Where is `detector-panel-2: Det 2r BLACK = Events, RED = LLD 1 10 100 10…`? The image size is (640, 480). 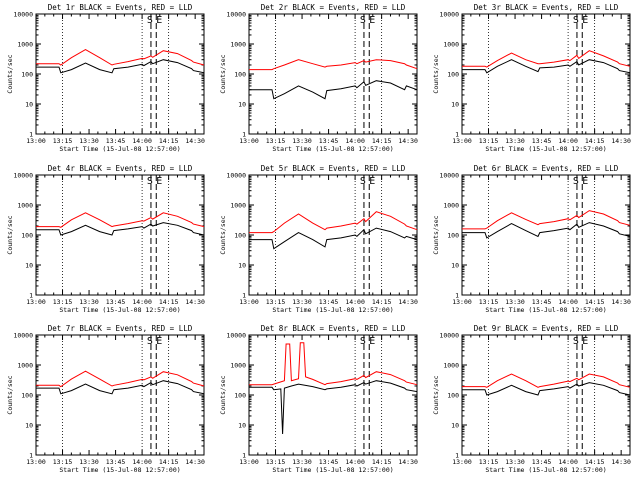
detector-panel-2: Det 2r BLACK = Events, RED = LLD 1 10 100 10… is located at coordinates (318, 78).